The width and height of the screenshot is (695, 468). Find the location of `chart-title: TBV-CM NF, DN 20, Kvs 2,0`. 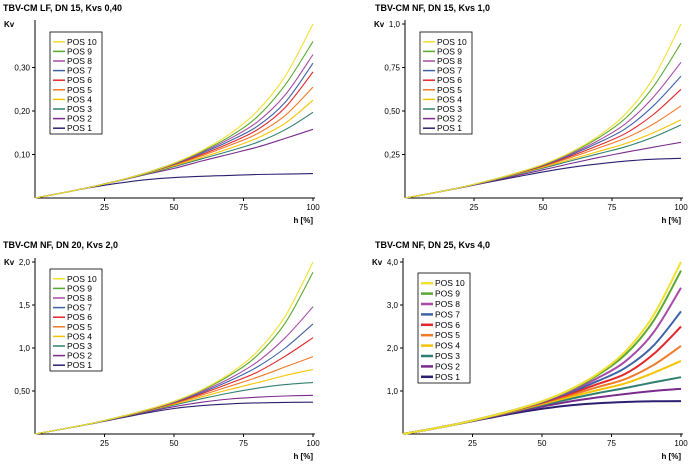

chart-title: TBV-CM NF, DN 20, Kvs 2,0 is located at coordinates (60, 245).